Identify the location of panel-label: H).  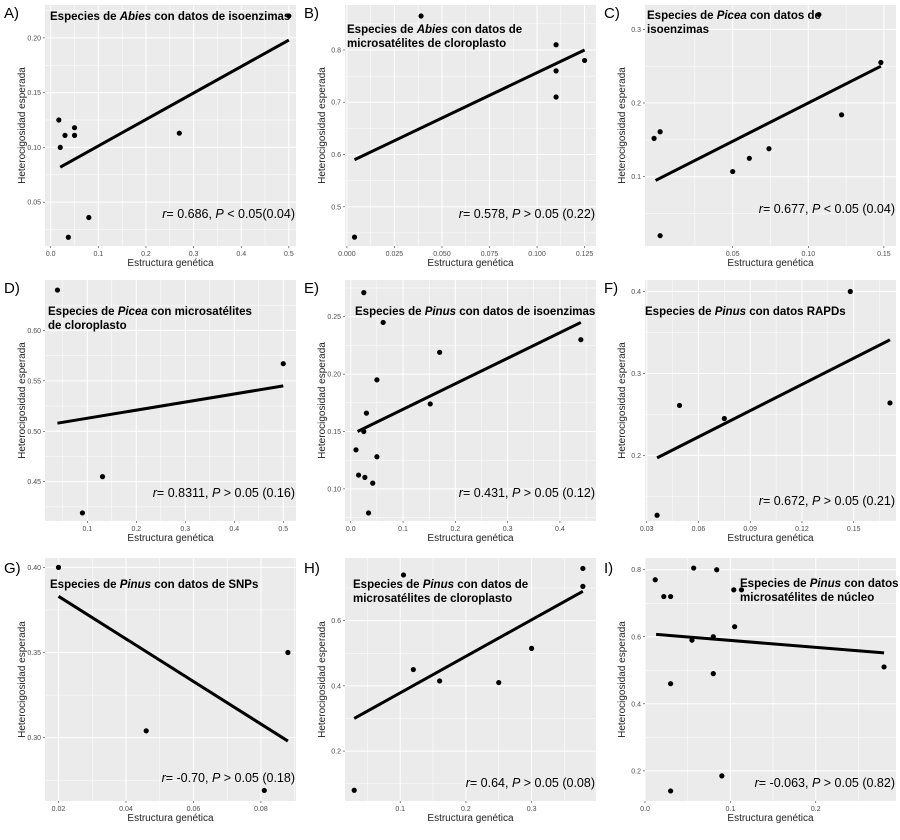
(312, 568).